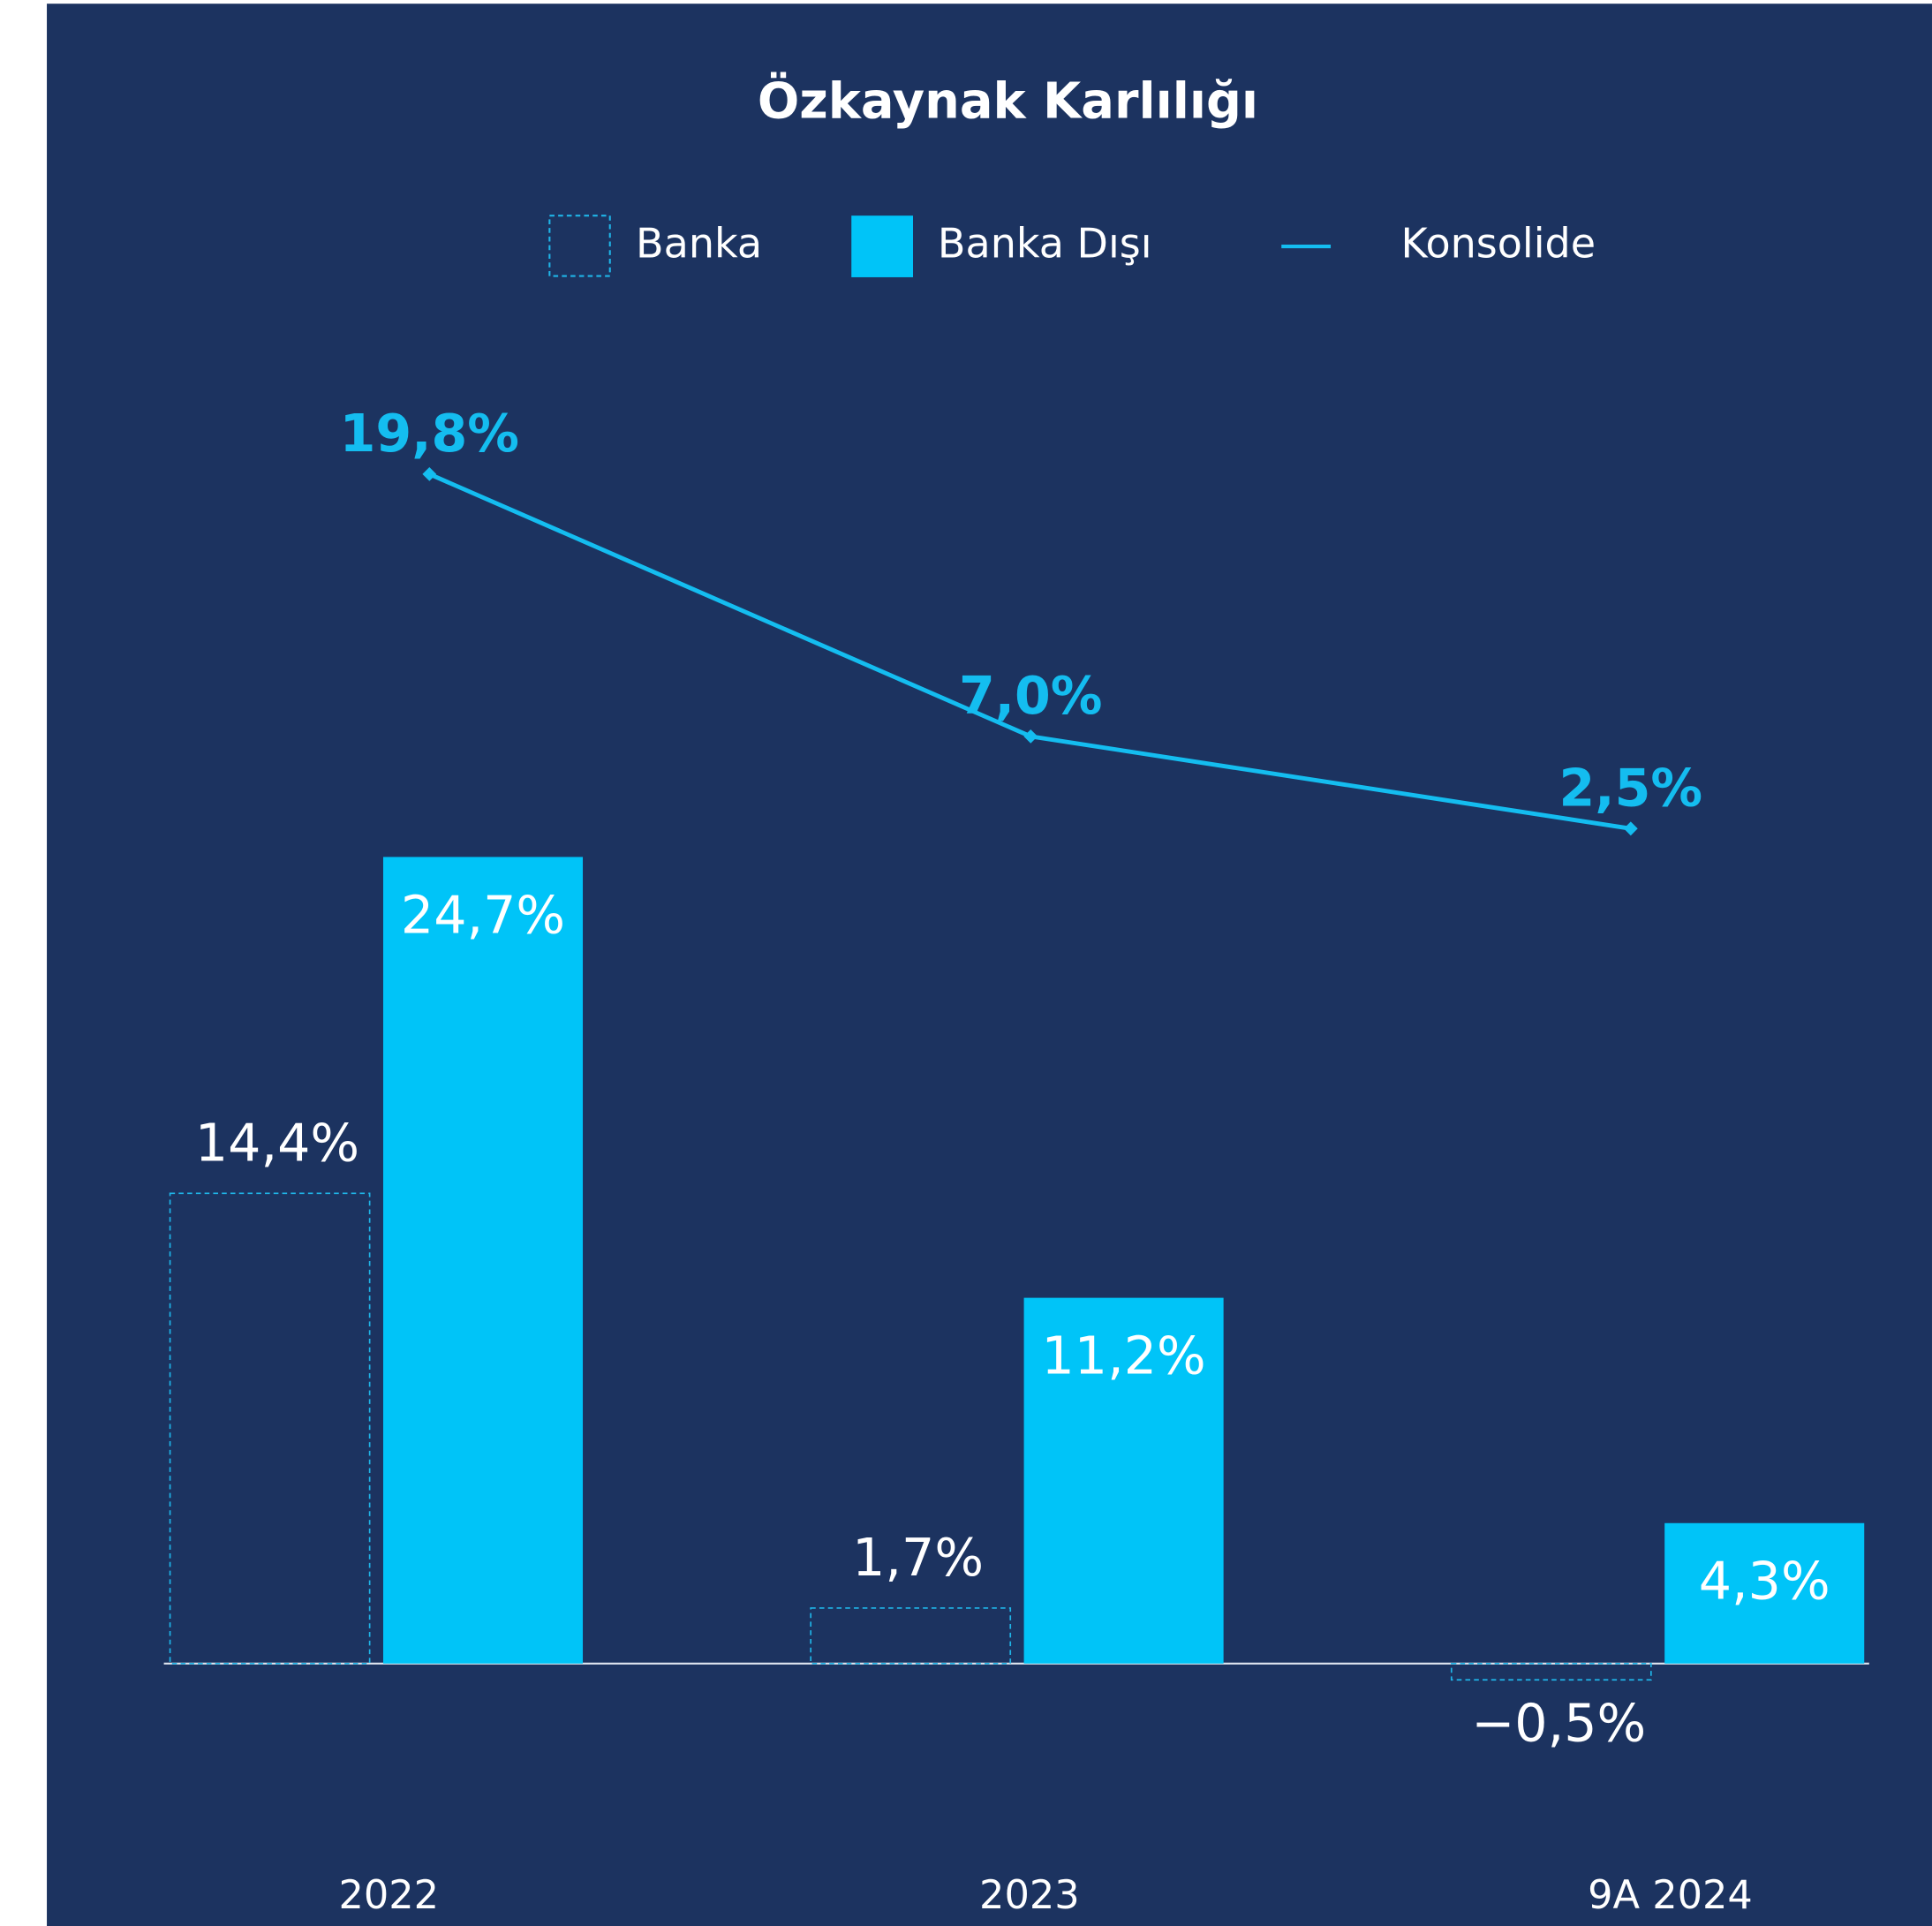 Image resolution: width=1932 pixels, height=1926 pixels. I want to click on data-label: 4,3%, so click(1764, 1582).